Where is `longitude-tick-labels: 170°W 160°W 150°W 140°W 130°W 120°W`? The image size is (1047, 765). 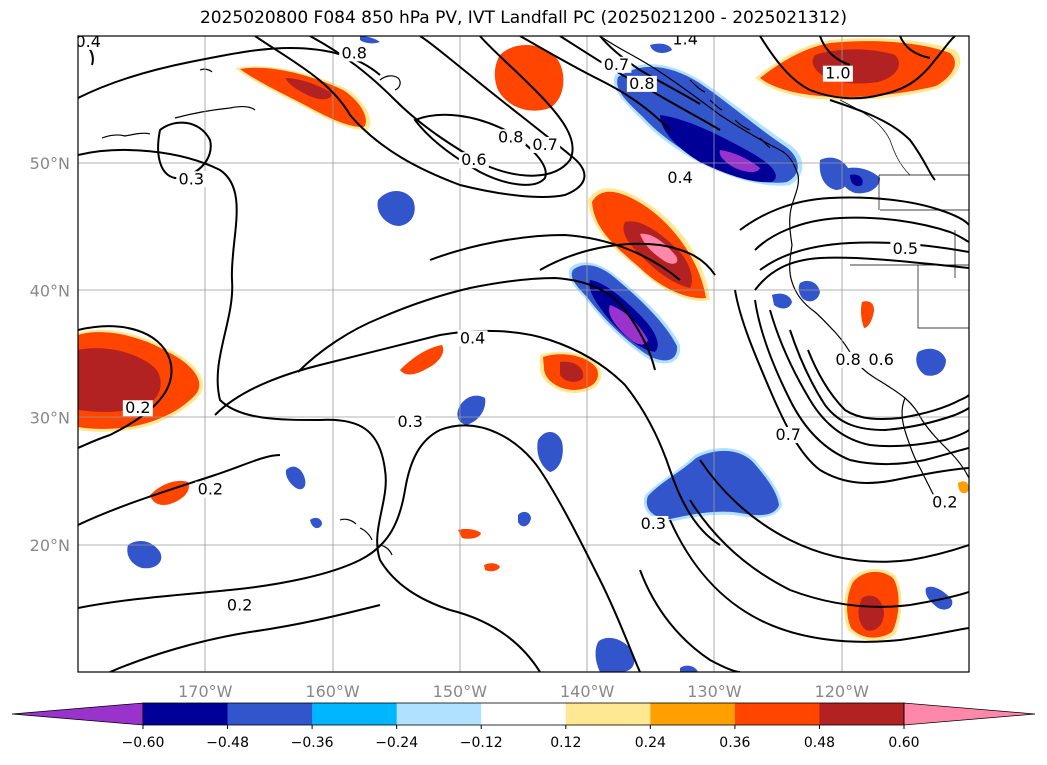
longitude-tick-labels: 170°W 160°W 150°W 140°W 130°W 120°W is located at coordinates (523, 691).